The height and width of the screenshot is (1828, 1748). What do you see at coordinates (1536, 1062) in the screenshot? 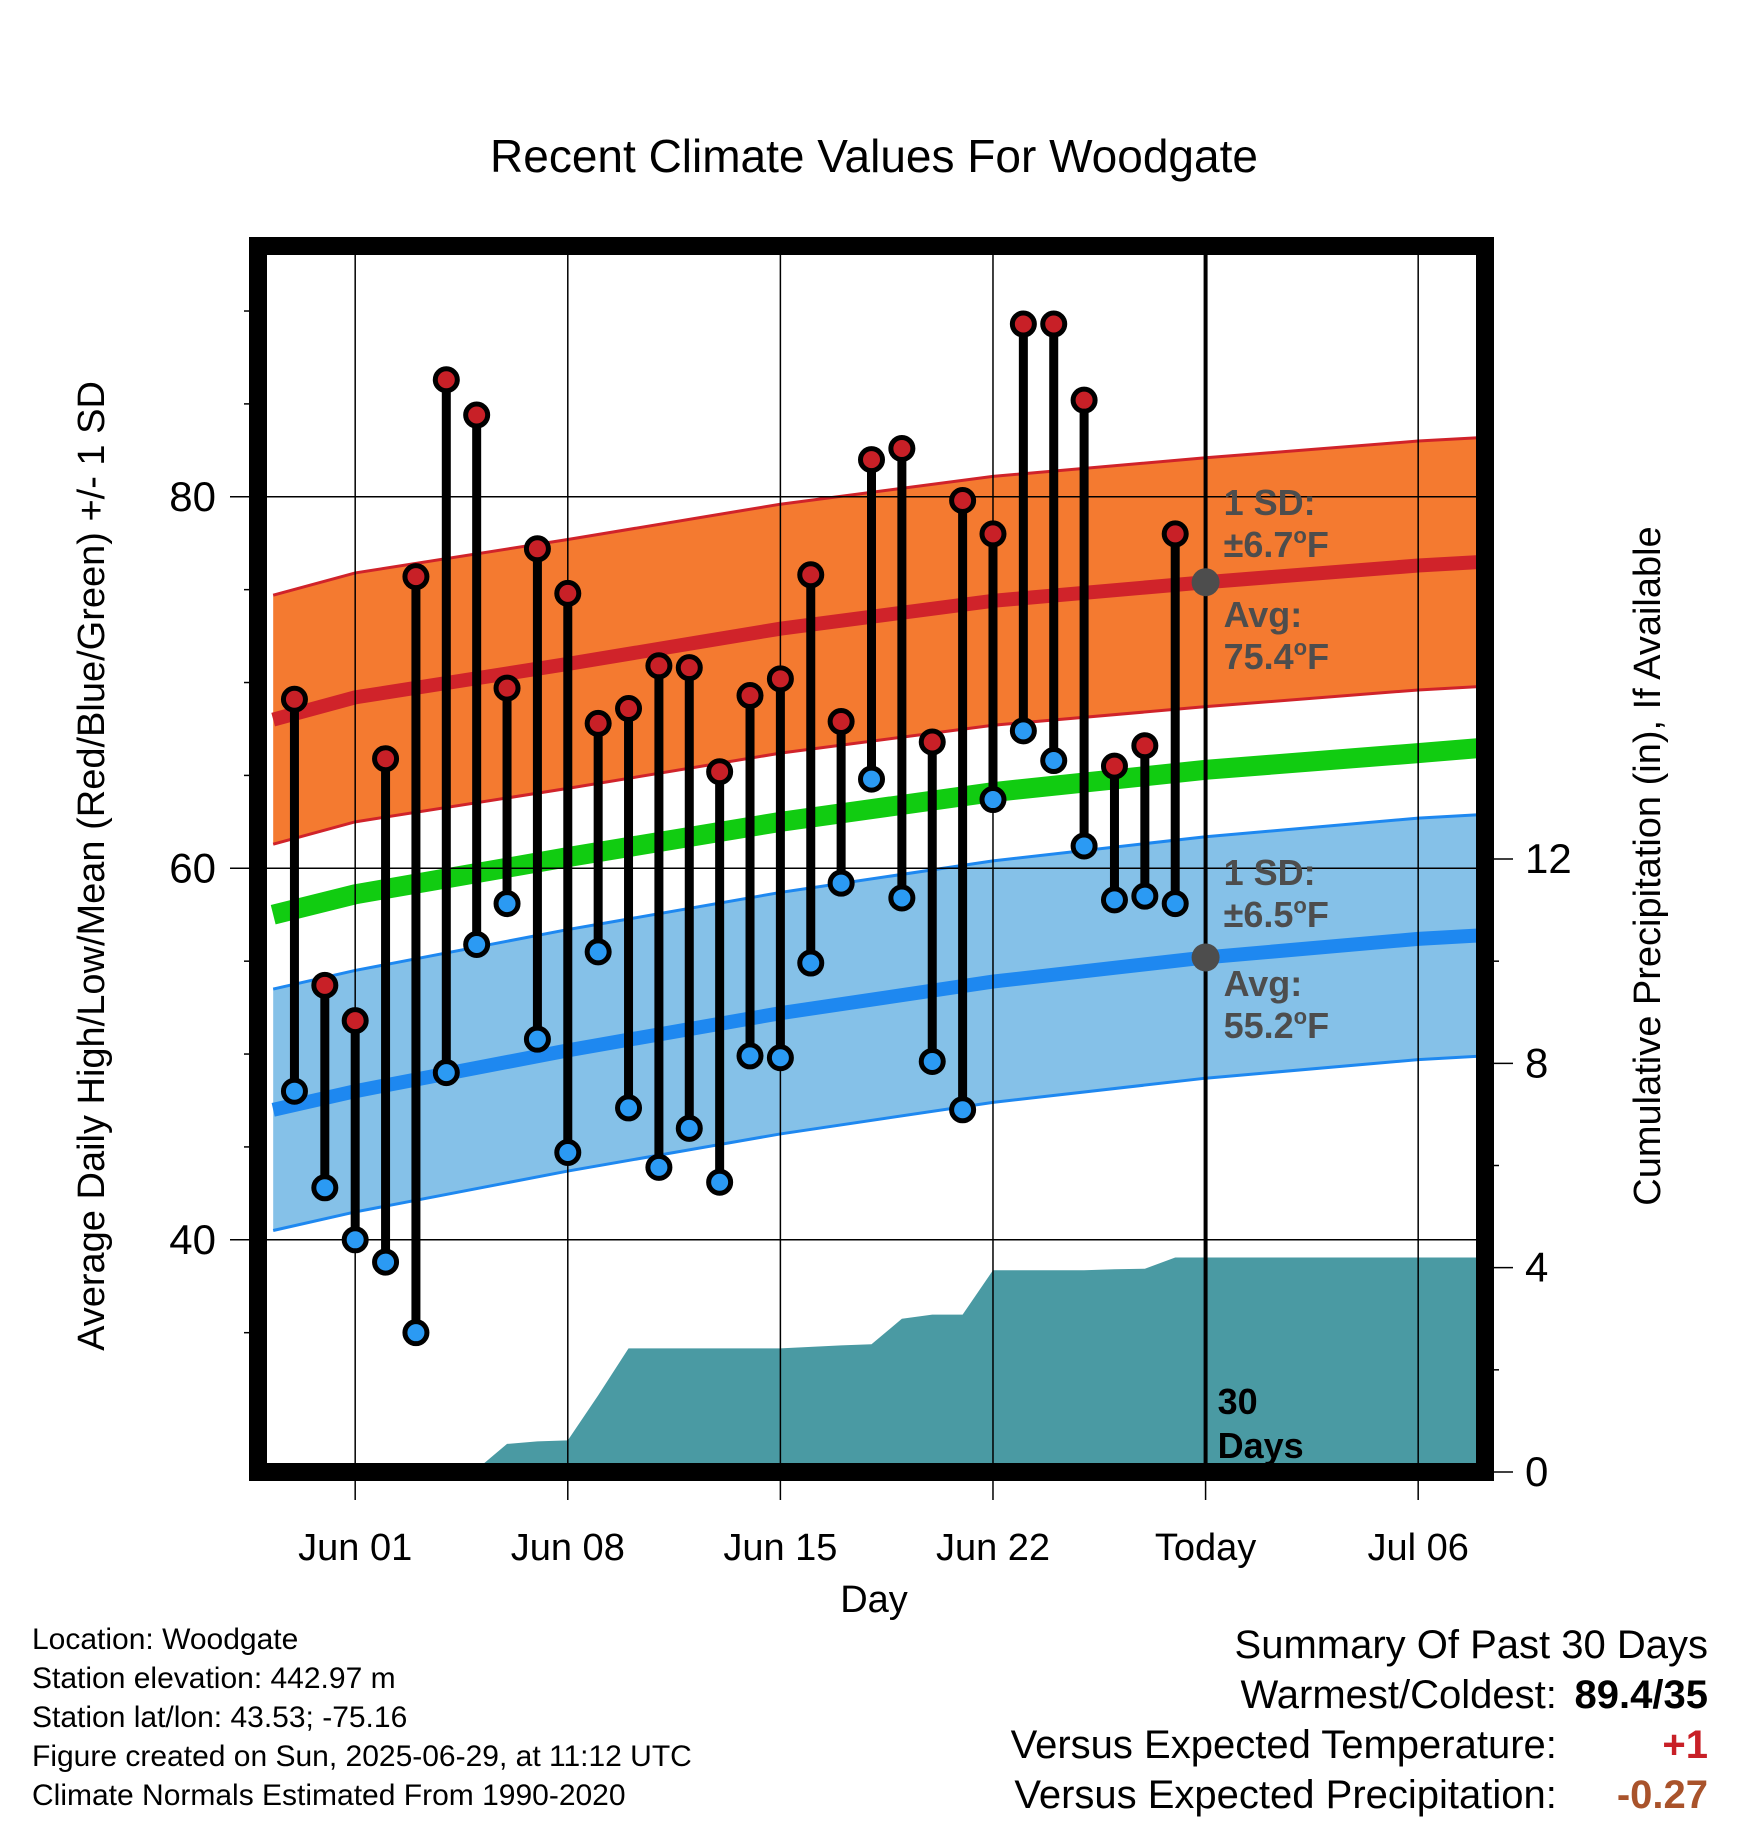
I see `y2-tick-label: 8` at bounding box center [1536, 1062].